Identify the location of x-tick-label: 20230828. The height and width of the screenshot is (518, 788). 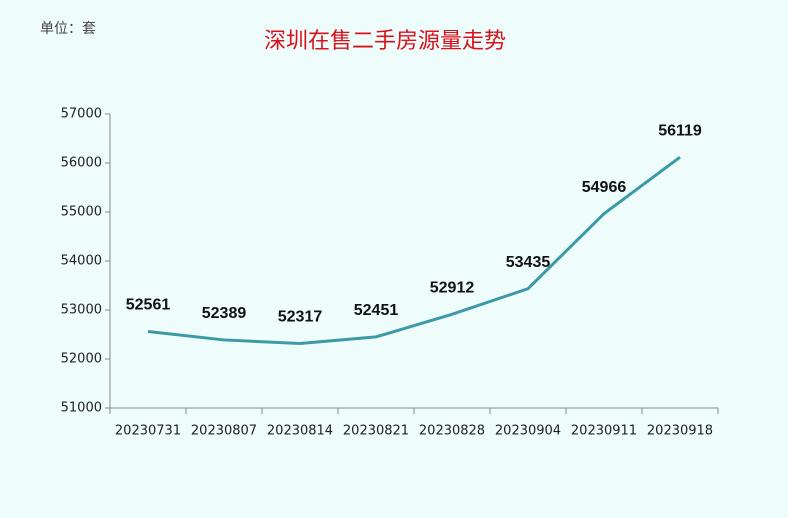
(452, 431).